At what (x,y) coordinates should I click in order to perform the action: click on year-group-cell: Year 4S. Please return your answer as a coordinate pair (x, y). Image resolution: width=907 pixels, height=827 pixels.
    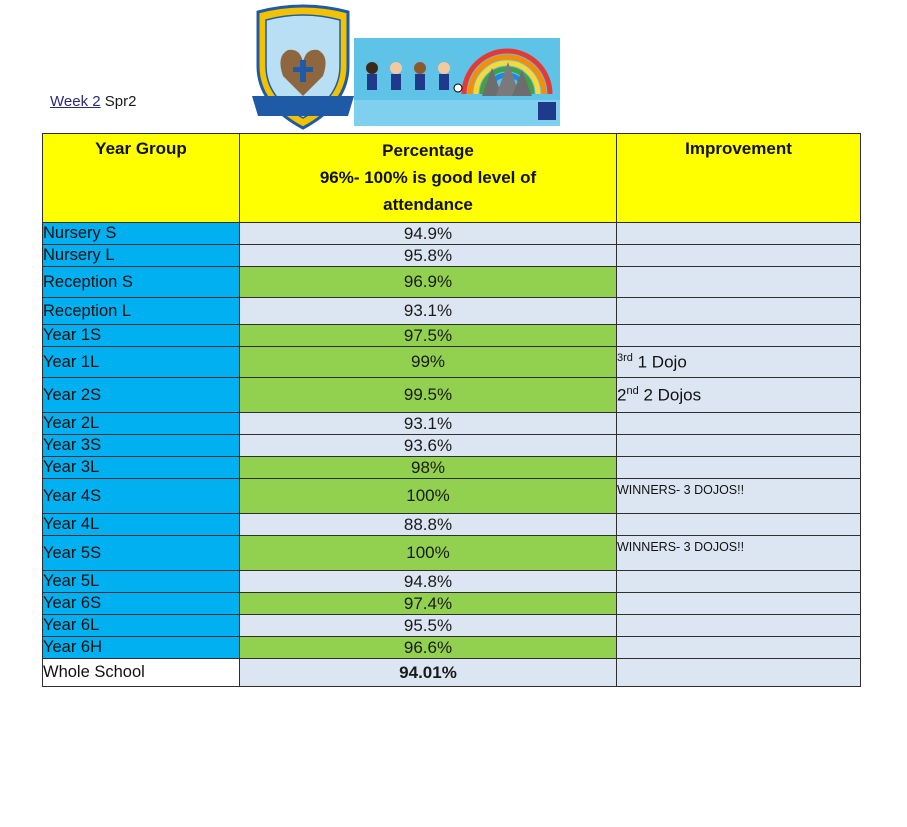
    Looking at the image, I should click on (141, 496).